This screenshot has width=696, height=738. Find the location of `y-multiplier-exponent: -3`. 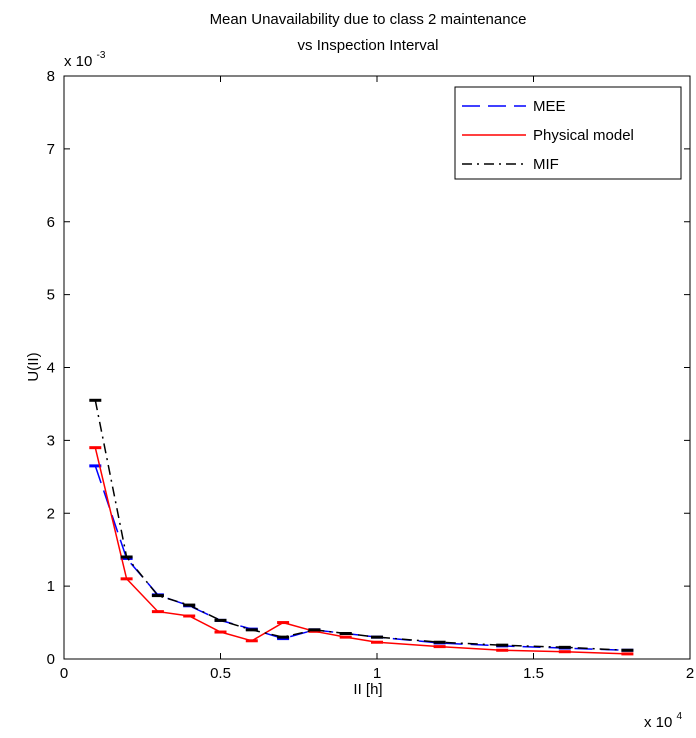

y-multiplier-exponent: -3 is located at coordinates (101, 55).